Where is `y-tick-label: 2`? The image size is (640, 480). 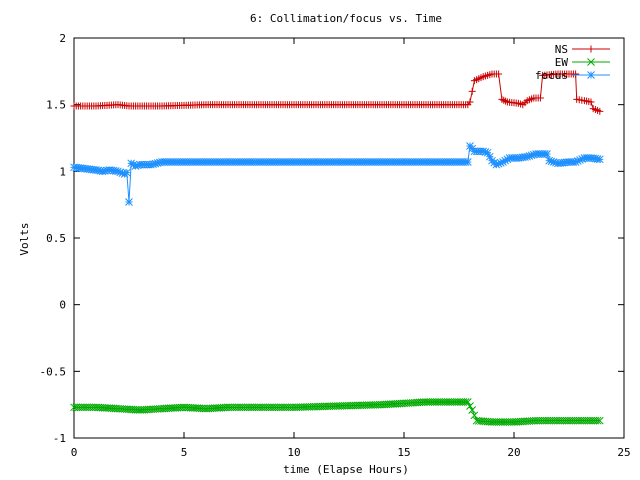 y-tick-label: 2 is located at coordinates (62, 38).